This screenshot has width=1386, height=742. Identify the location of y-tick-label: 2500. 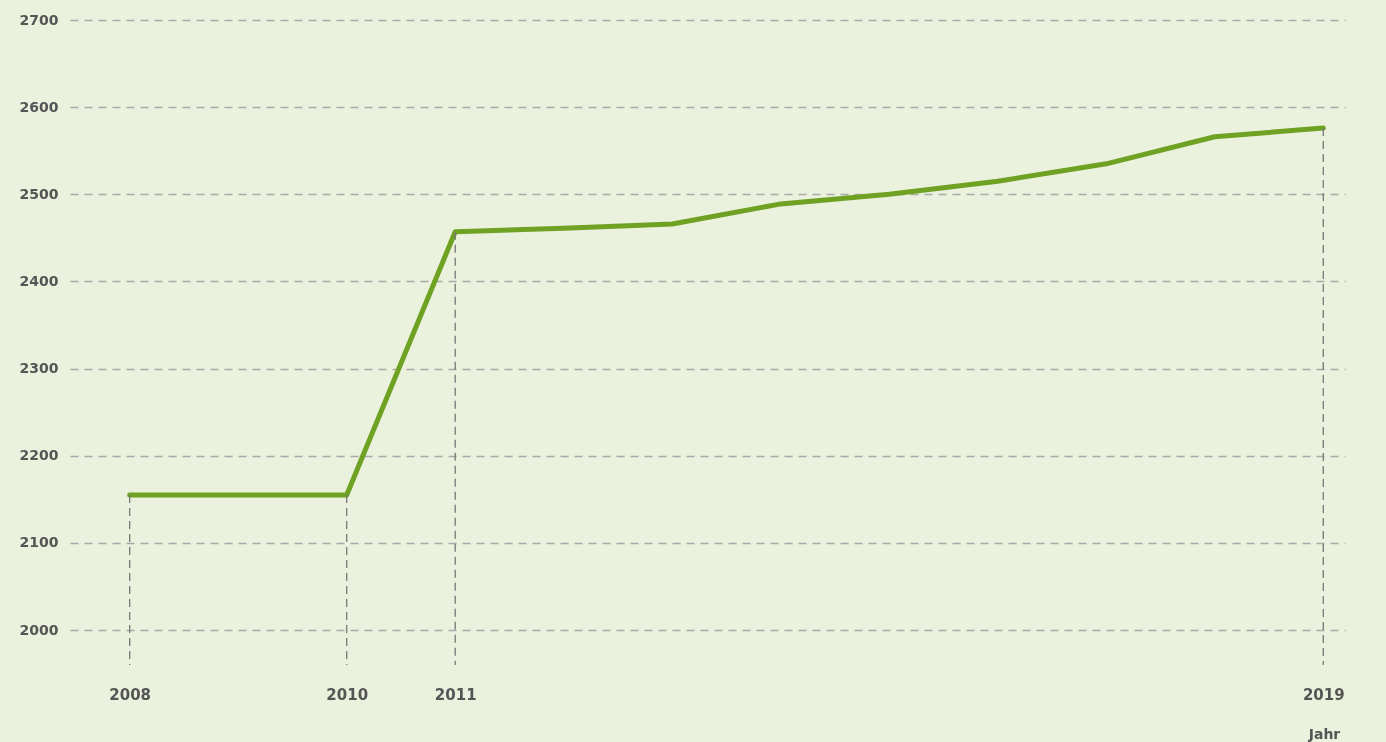
(39, 193).